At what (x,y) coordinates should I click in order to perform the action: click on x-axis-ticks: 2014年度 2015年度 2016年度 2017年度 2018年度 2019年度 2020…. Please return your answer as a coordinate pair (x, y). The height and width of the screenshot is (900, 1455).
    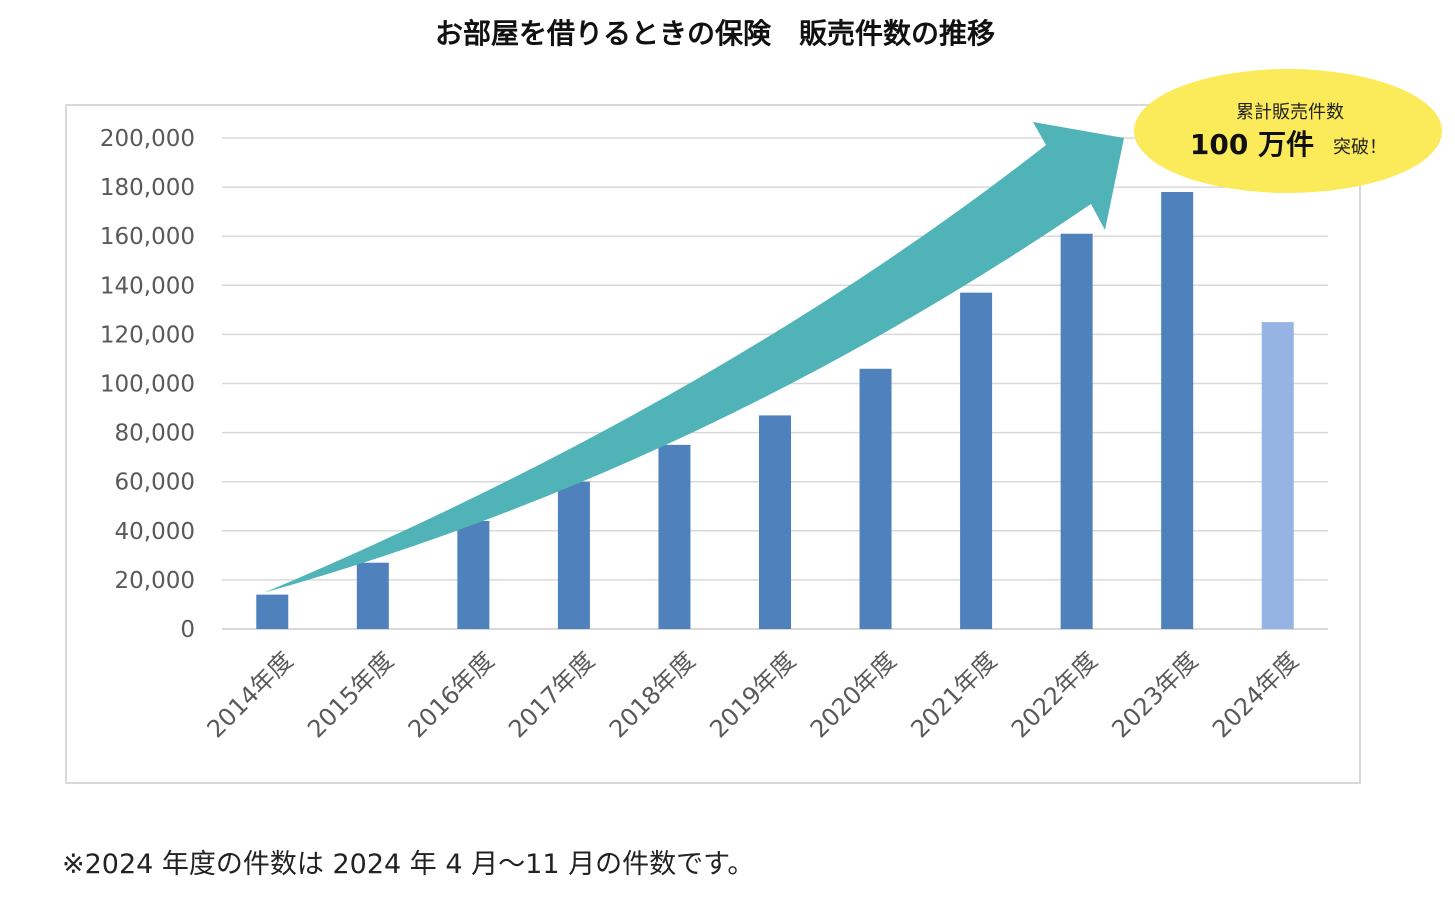
    Looking at the image, I should click on (753, 694).